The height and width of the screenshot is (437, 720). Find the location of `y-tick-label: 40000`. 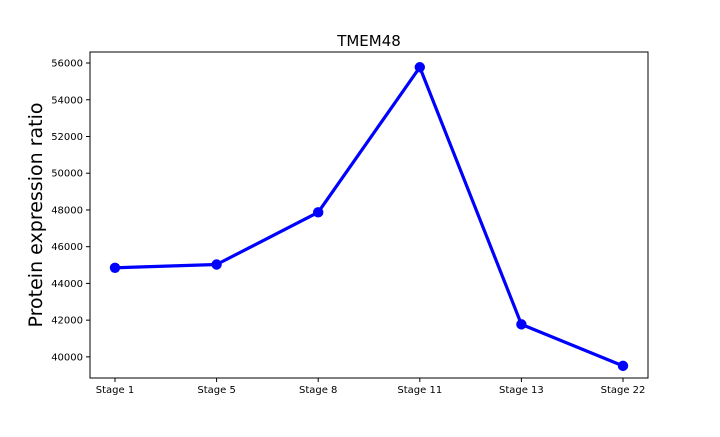

y-tick-label: 40000 is located at coordinates (67, 357).